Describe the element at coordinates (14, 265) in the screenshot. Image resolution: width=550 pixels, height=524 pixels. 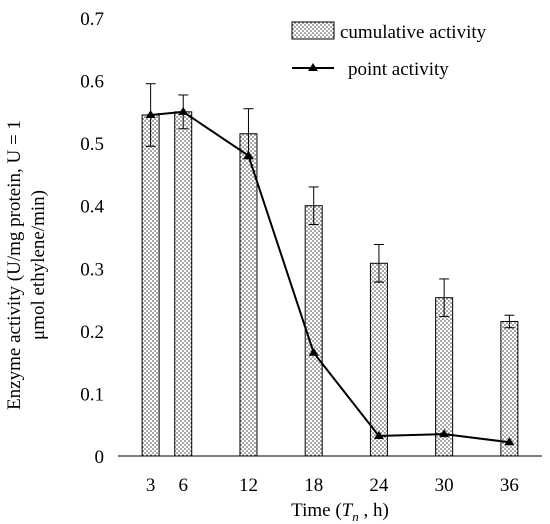
I see `y-axis-title-line-1: Enzyme activity (U/mg protein, U = 1` at that location.